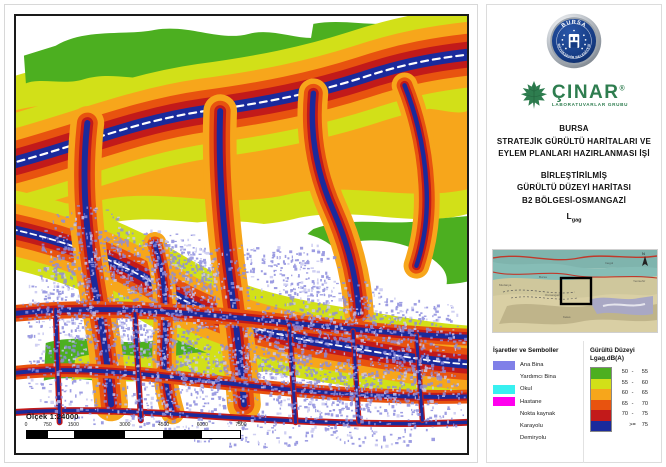 The image size is (666, 467). I want to click on title-line-6: B2 BÖLGESİ-OSMANGAZİ, so click(573, 200).